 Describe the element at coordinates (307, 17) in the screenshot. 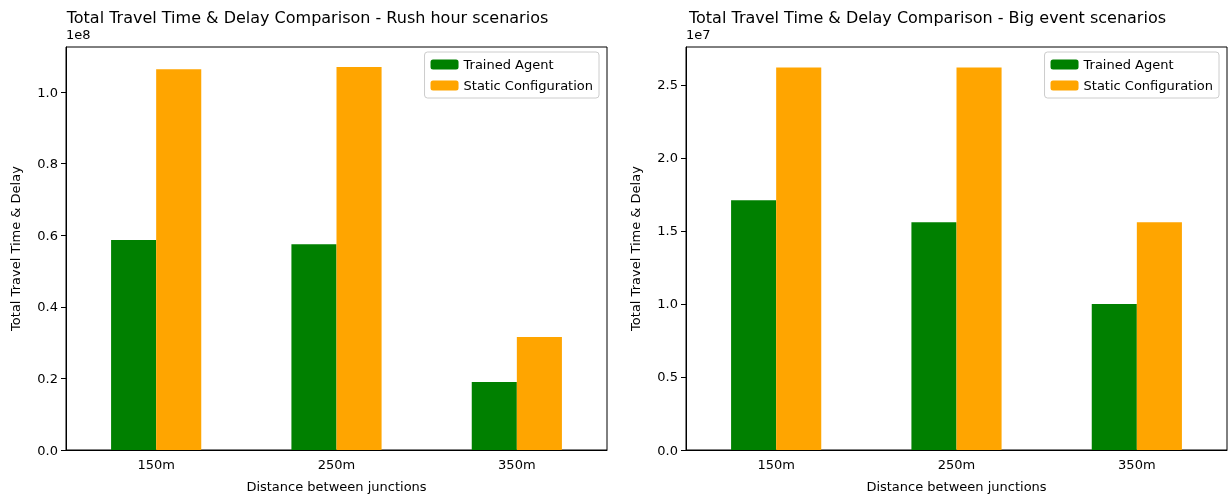

I see `chart-title: Total Travel Time & Delay Comparison - Rush hour scenarios` at that location.